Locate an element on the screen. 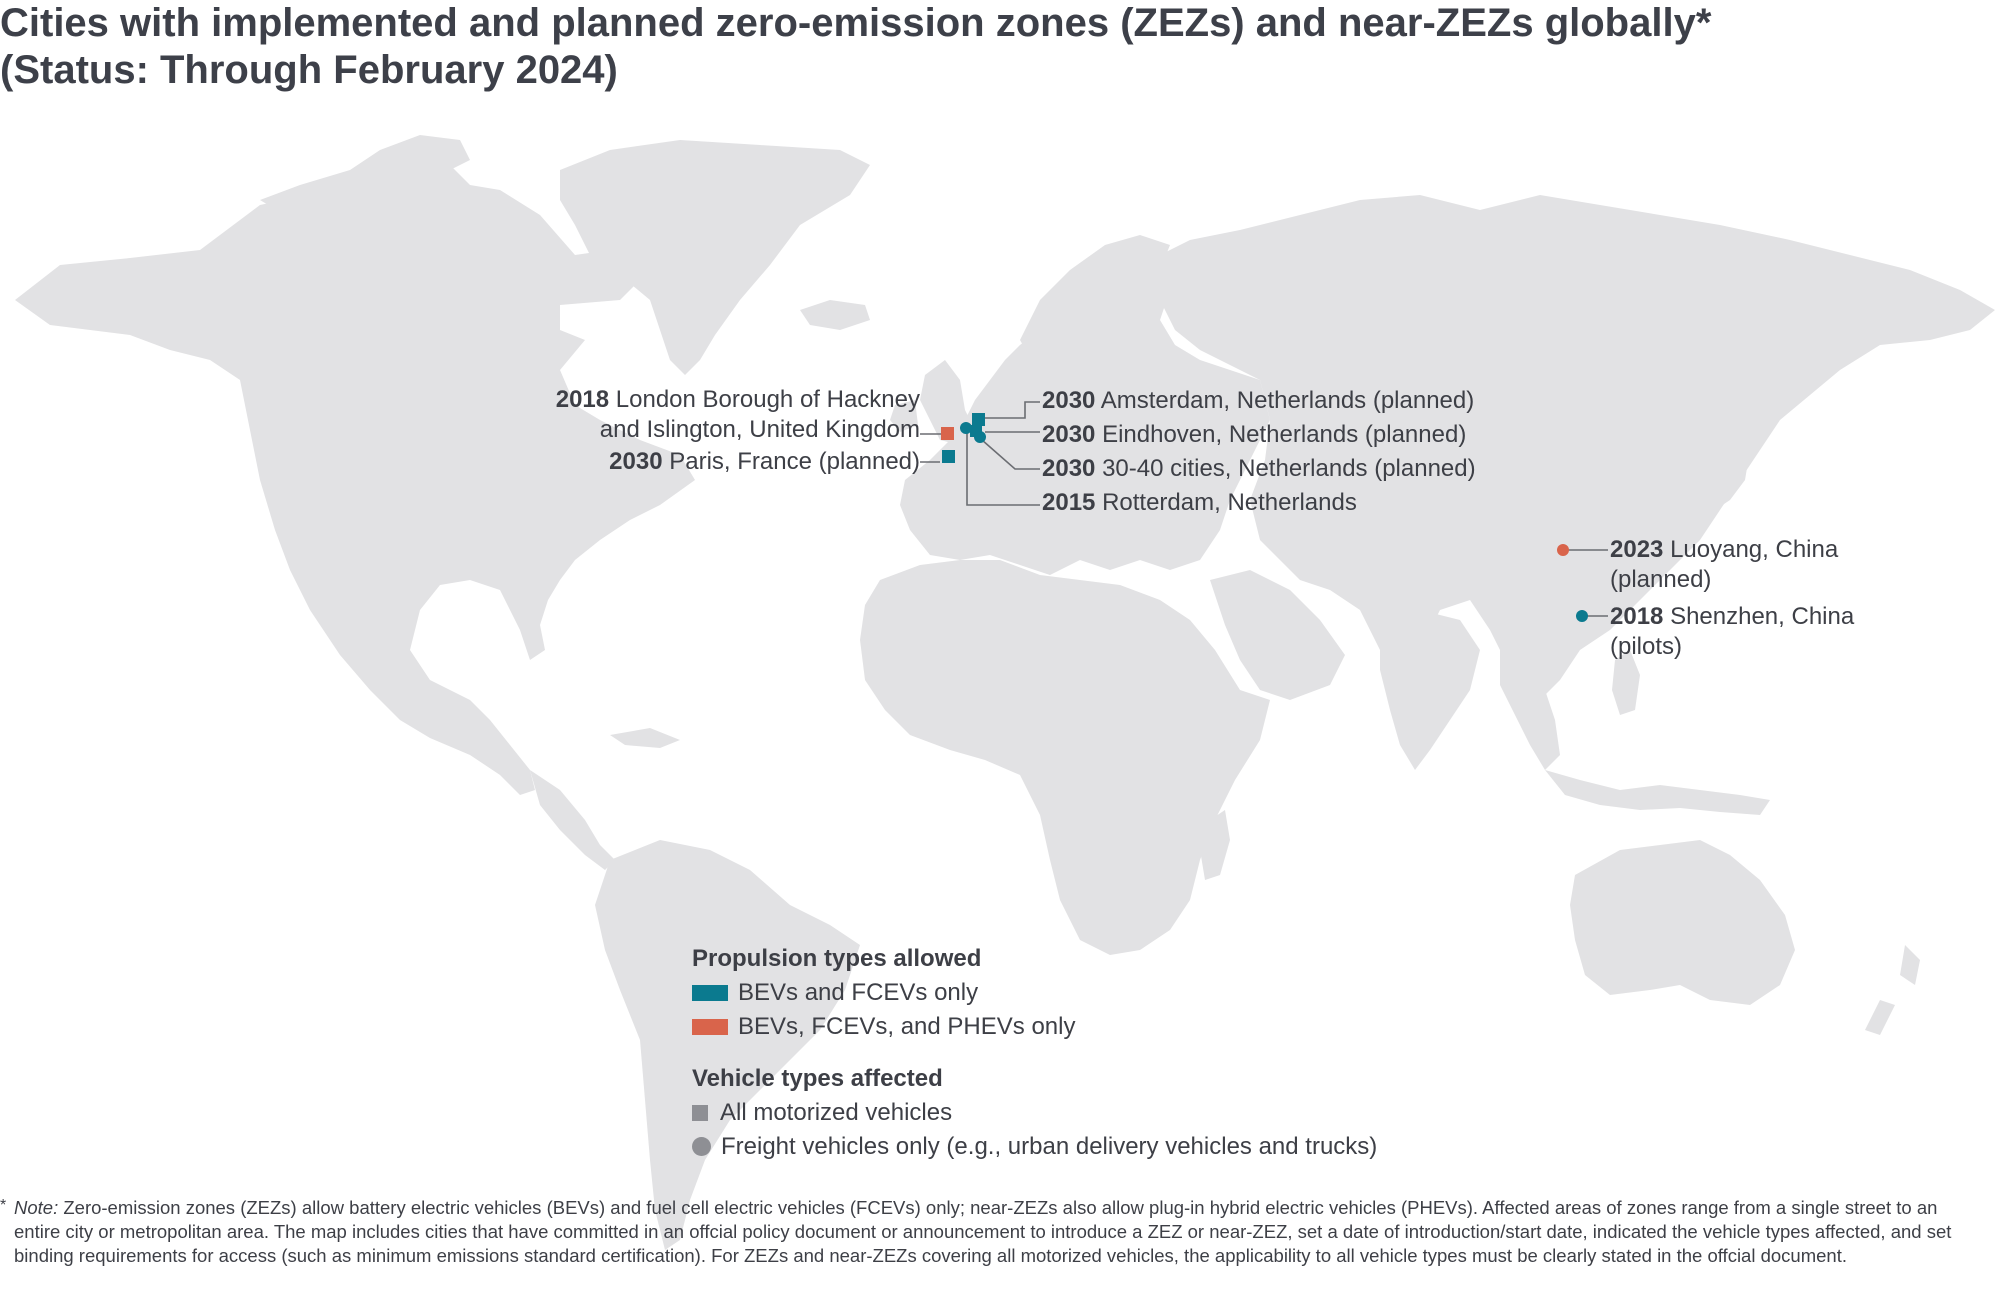 The width and height of the screenshot is (2000, 1291). land-africa is located at coordinates (1065, 757).